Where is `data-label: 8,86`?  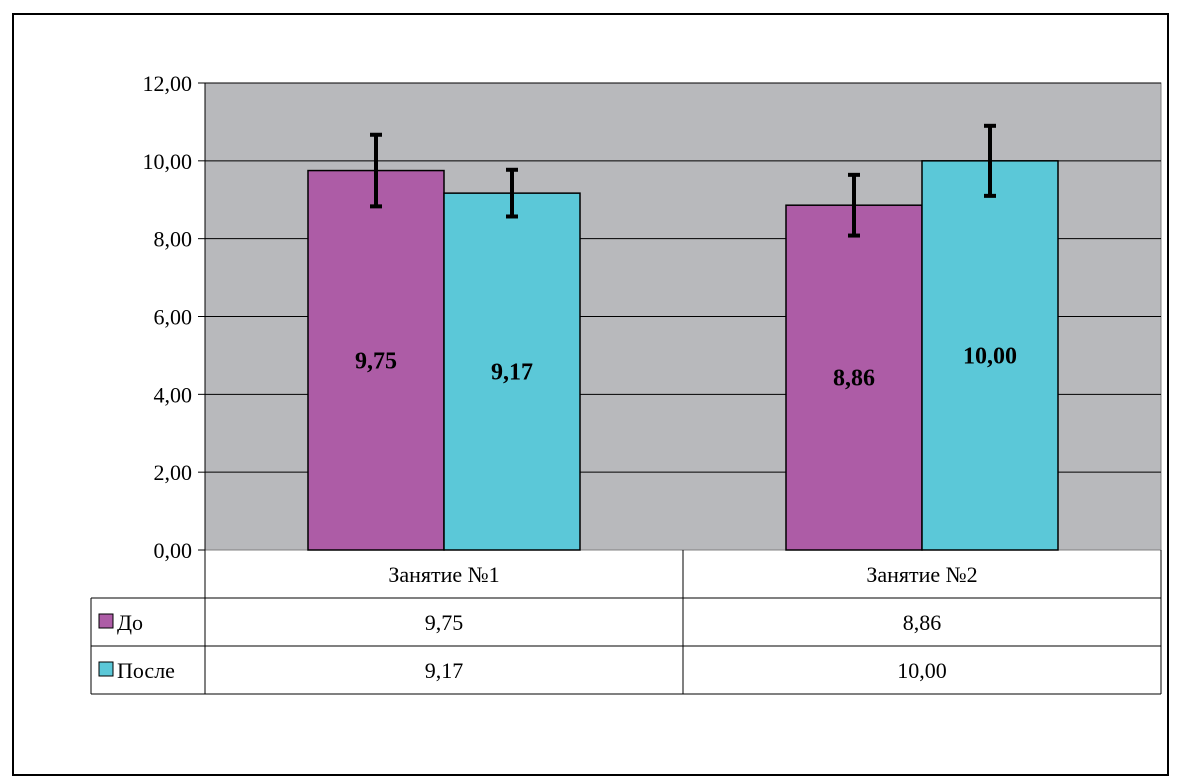 data-label: 8,86 is located at coordinates (854, 379).